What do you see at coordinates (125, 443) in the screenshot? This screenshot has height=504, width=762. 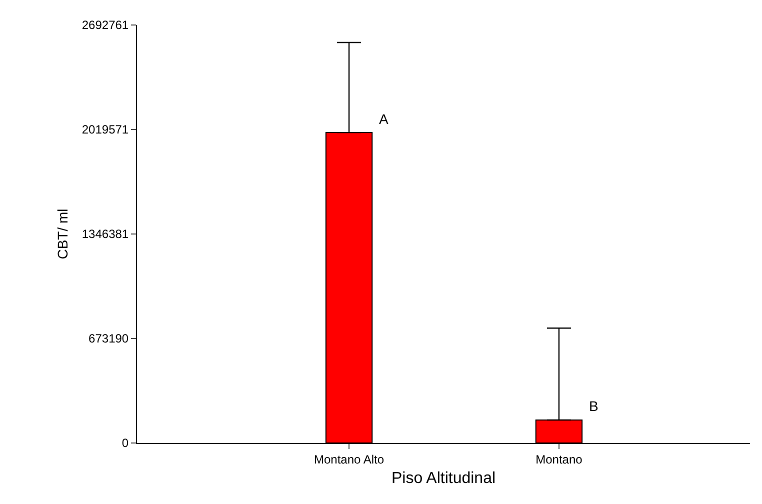 I see `y-tick-label: 0` at bounding box center [125, 443].